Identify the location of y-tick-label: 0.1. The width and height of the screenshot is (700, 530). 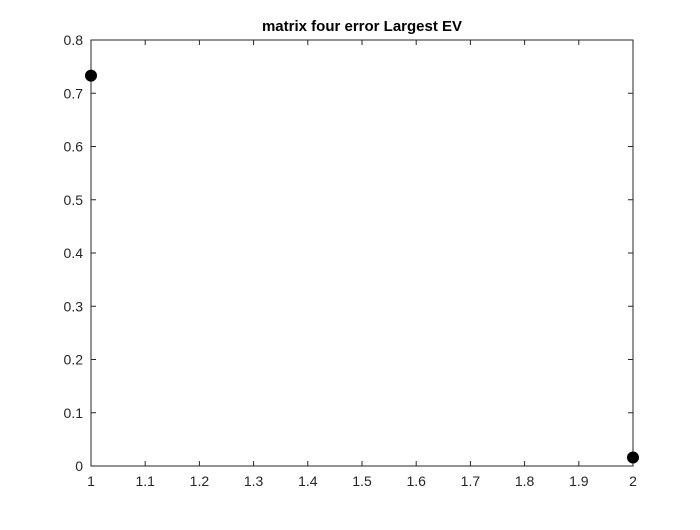
(74, 413).